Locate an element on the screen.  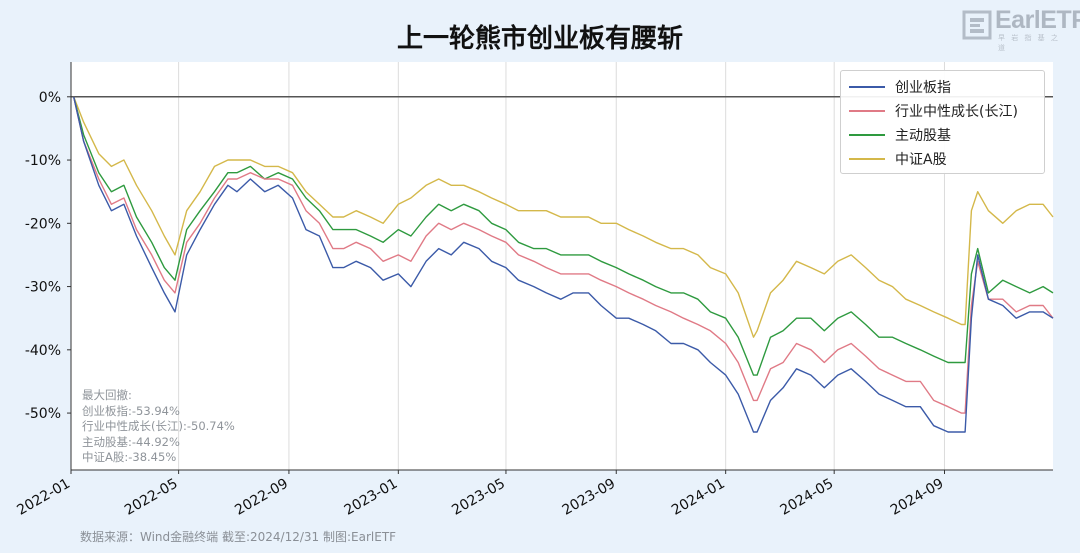
y-tick-label: -50% is located at coordinates (43, 414).